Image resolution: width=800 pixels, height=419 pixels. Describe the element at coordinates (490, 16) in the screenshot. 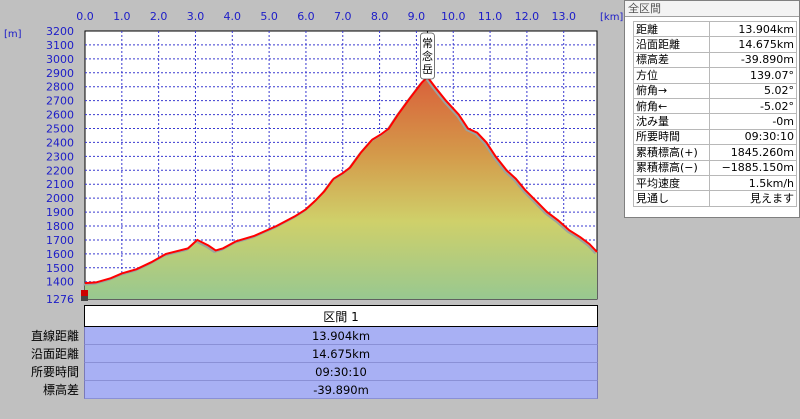

I see `x-tick-label: 11.0` at that location.